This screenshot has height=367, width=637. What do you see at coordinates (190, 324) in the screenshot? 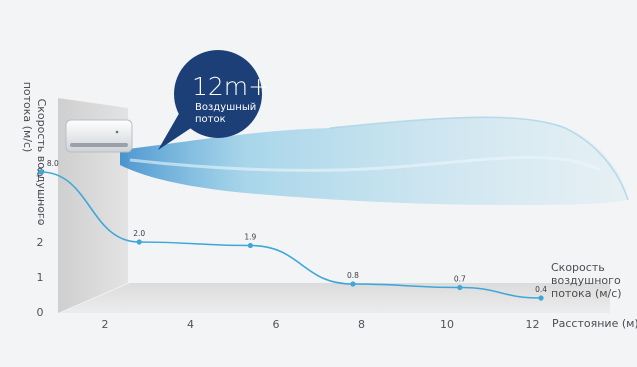
I see `x-tick-label: 4` at bounding box center [190, 324].